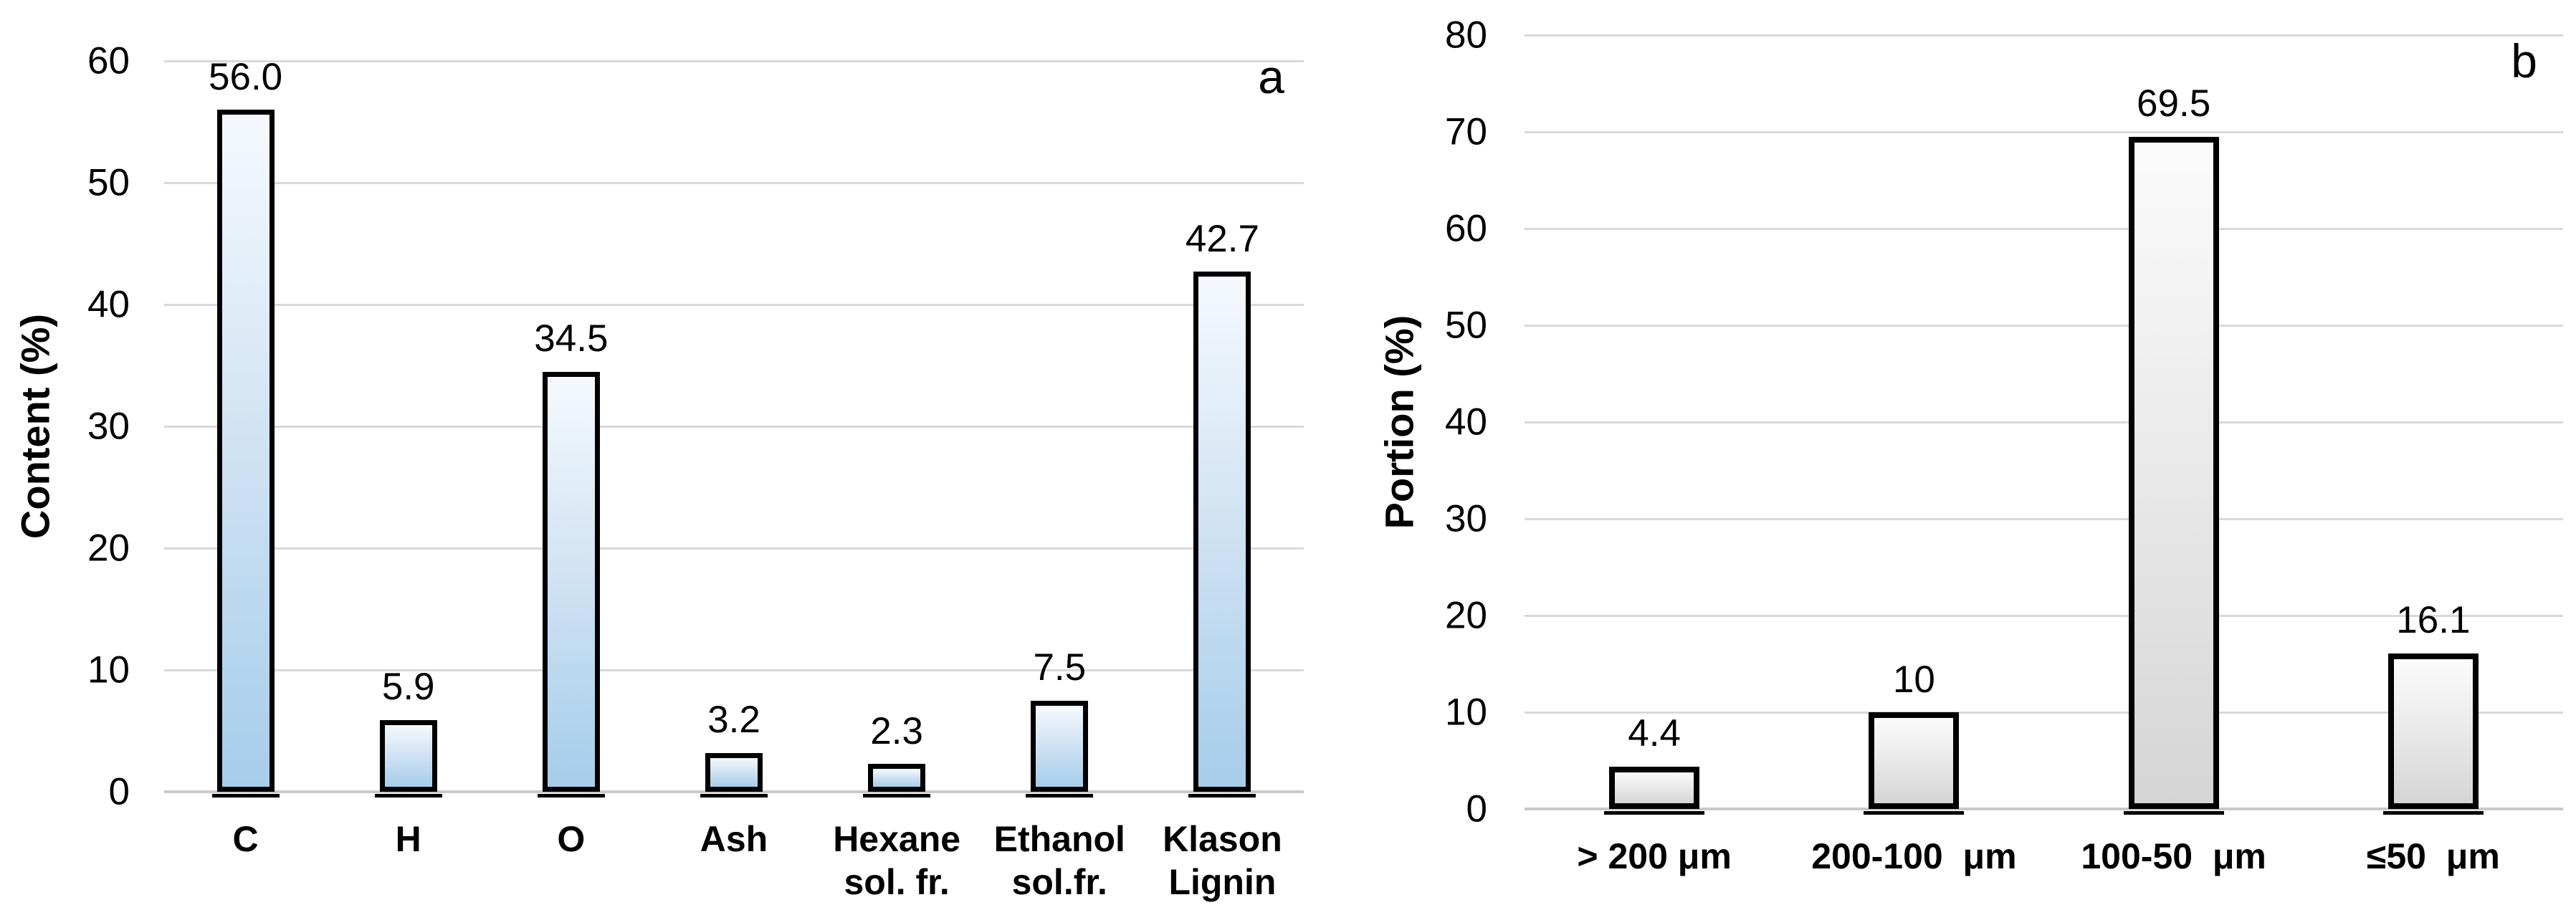 The height and width of the screenshot is (910, 2576). I want to click on category-label: > 200 μm, so click(1654, 856).